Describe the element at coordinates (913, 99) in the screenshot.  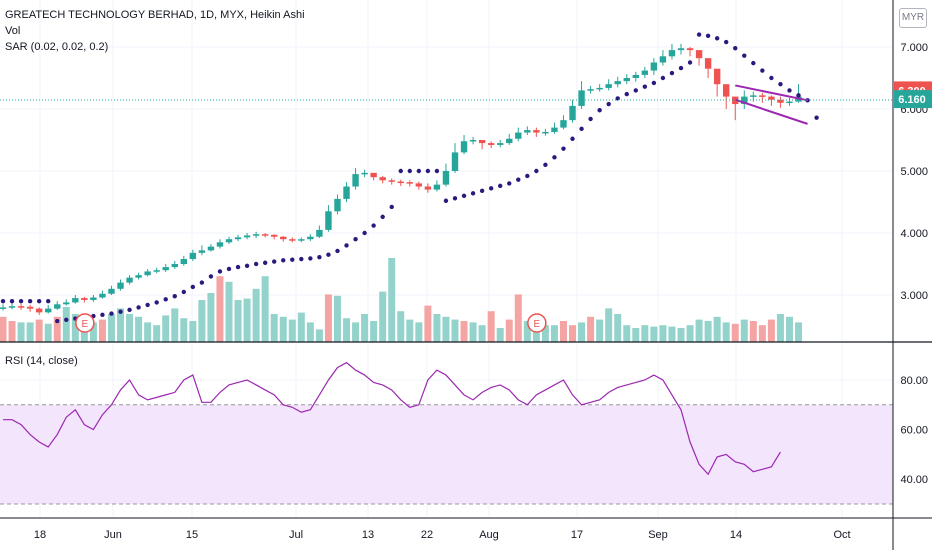
I see `last-price-tag` at that location.